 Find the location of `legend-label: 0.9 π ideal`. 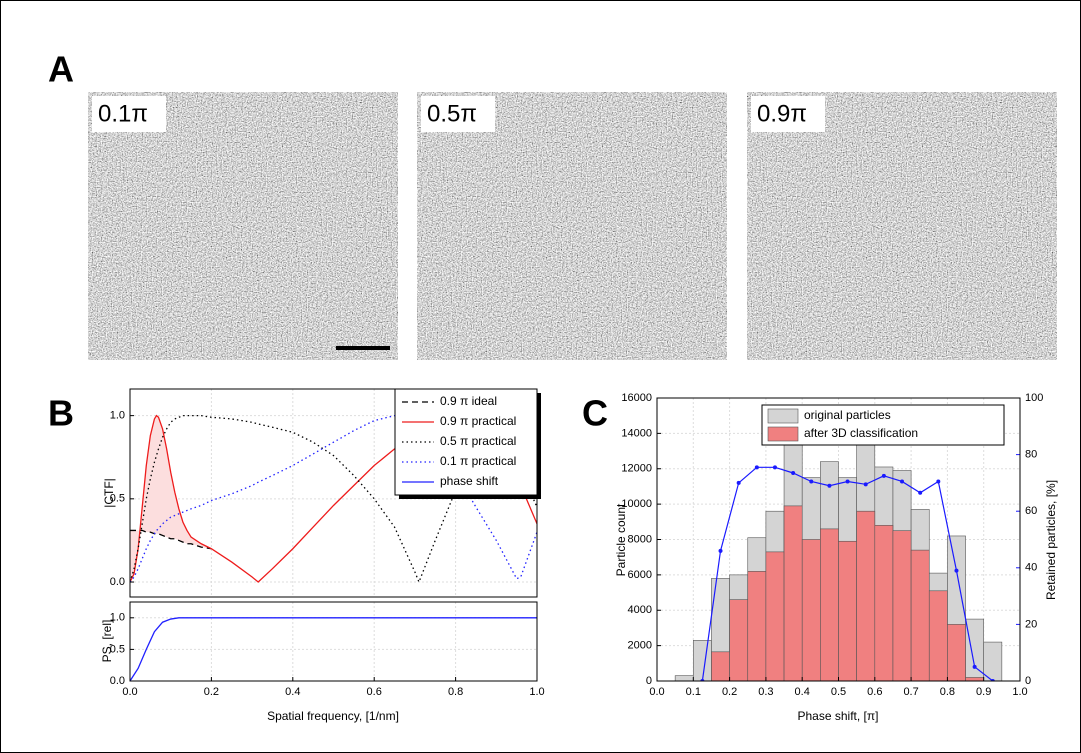

legend-label: 0.9 π ideal is located at coordinates (468, 401).